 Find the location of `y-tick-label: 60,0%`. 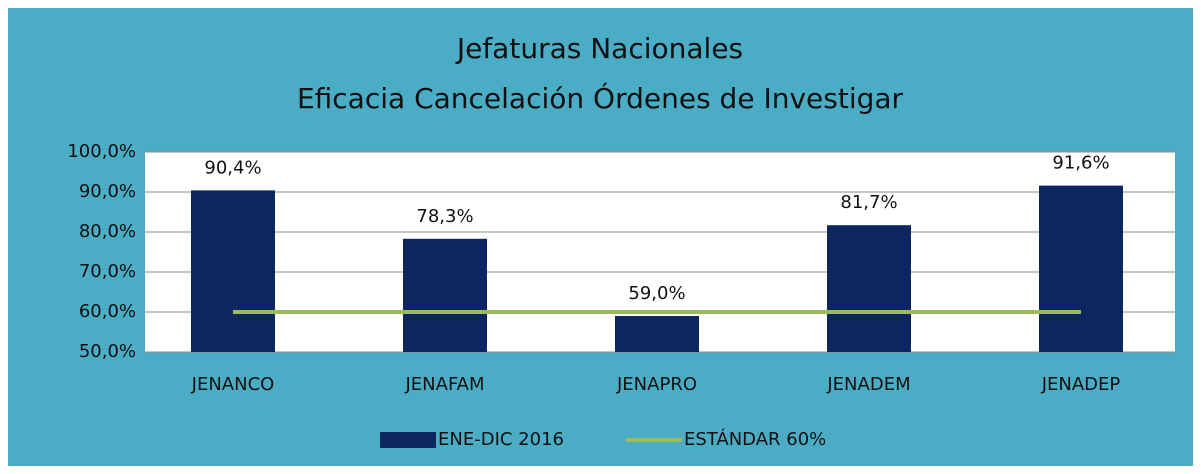

y-tick-label: 60,0% is located at coordinates (107, 311).